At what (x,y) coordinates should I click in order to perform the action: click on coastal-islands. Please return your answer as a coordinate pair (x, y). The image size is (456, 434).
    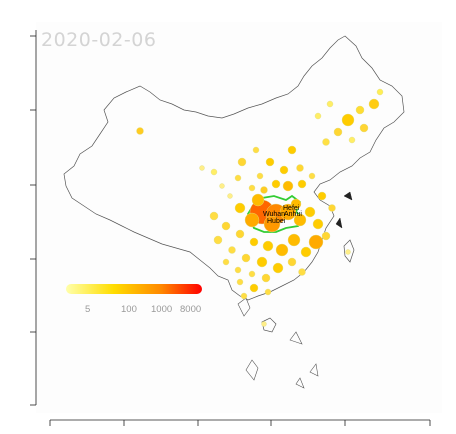
    Looking at the image, I should click on (344, 210).